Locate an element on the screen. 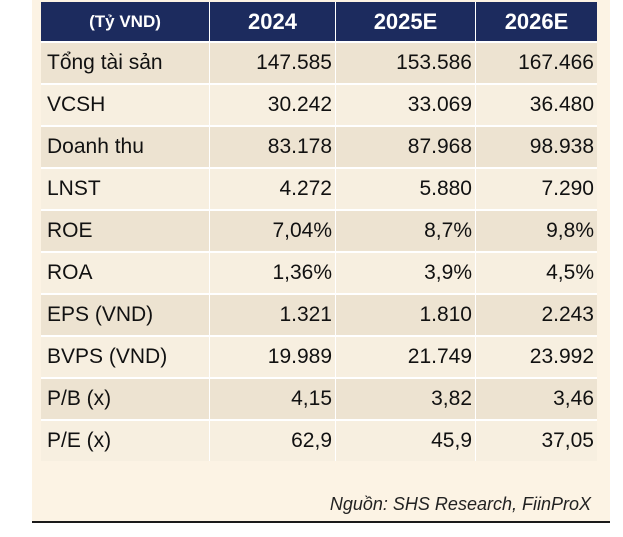  cell-2025e: 153.586 is located at coordinates (406, 62).